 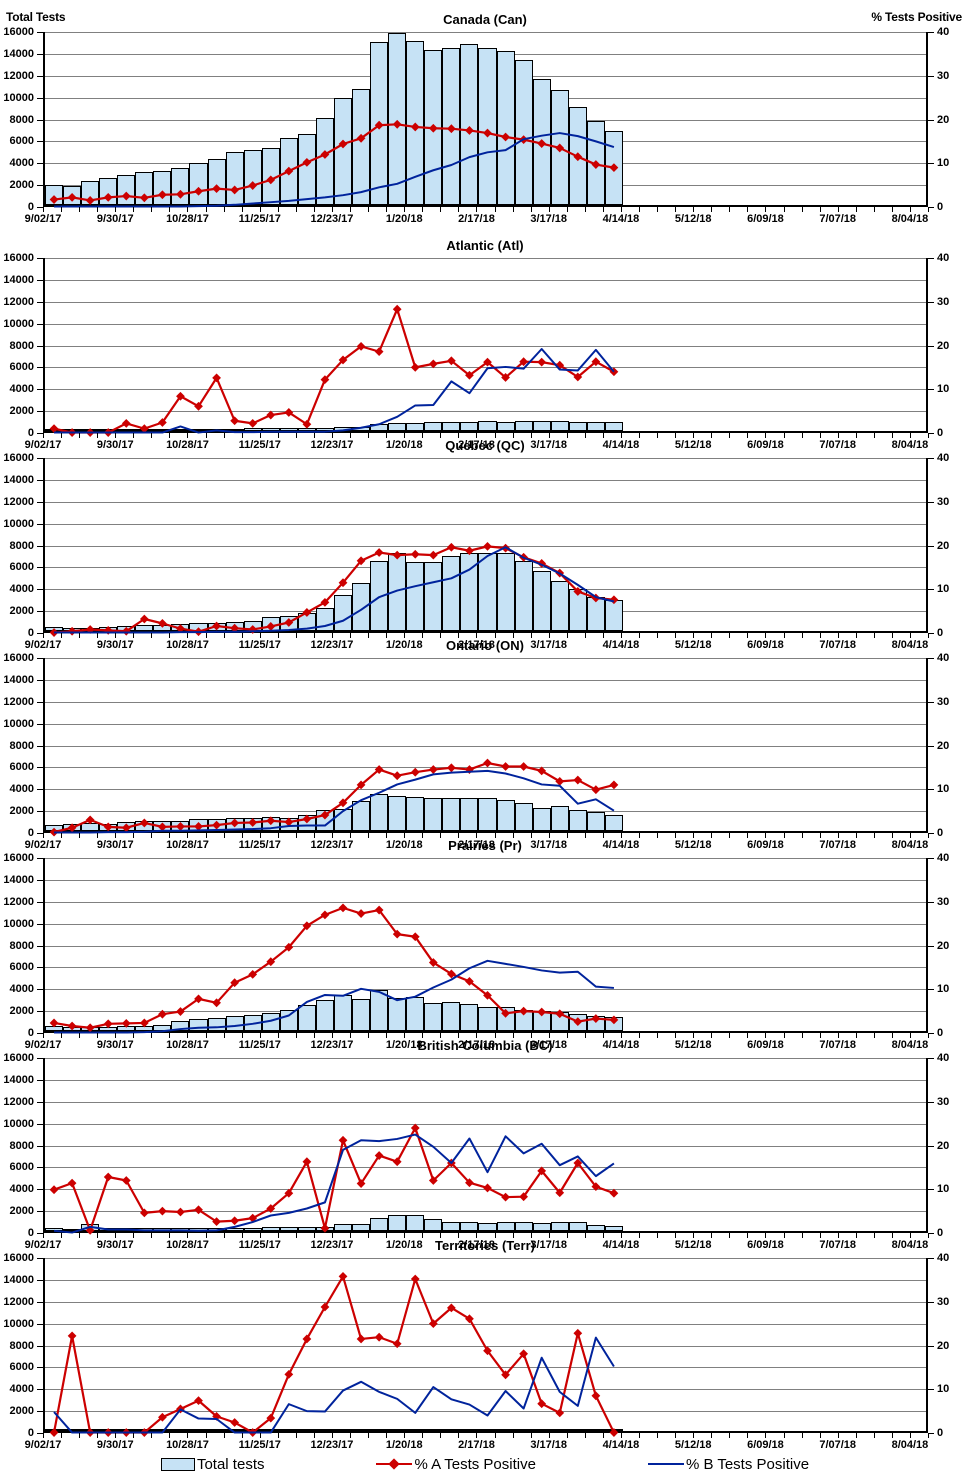 I want to click on legend-label-b-positive: % B Tests Positive, so click(x=747, y=1464).